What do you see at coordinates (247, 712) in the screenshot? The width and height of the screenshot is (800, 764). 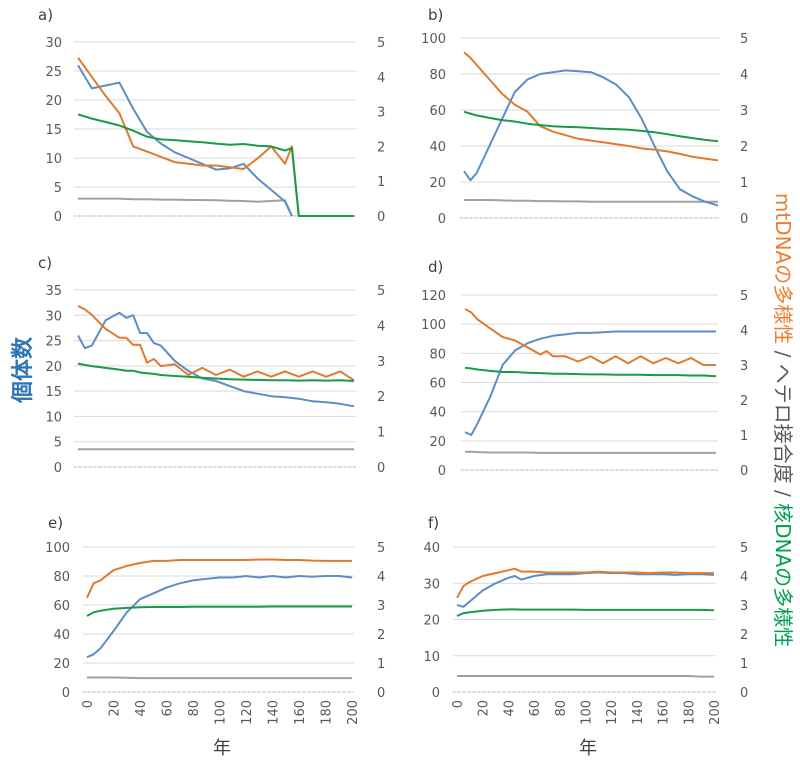 I see `x-tick-label: 120` at bounding box center [247, 712].